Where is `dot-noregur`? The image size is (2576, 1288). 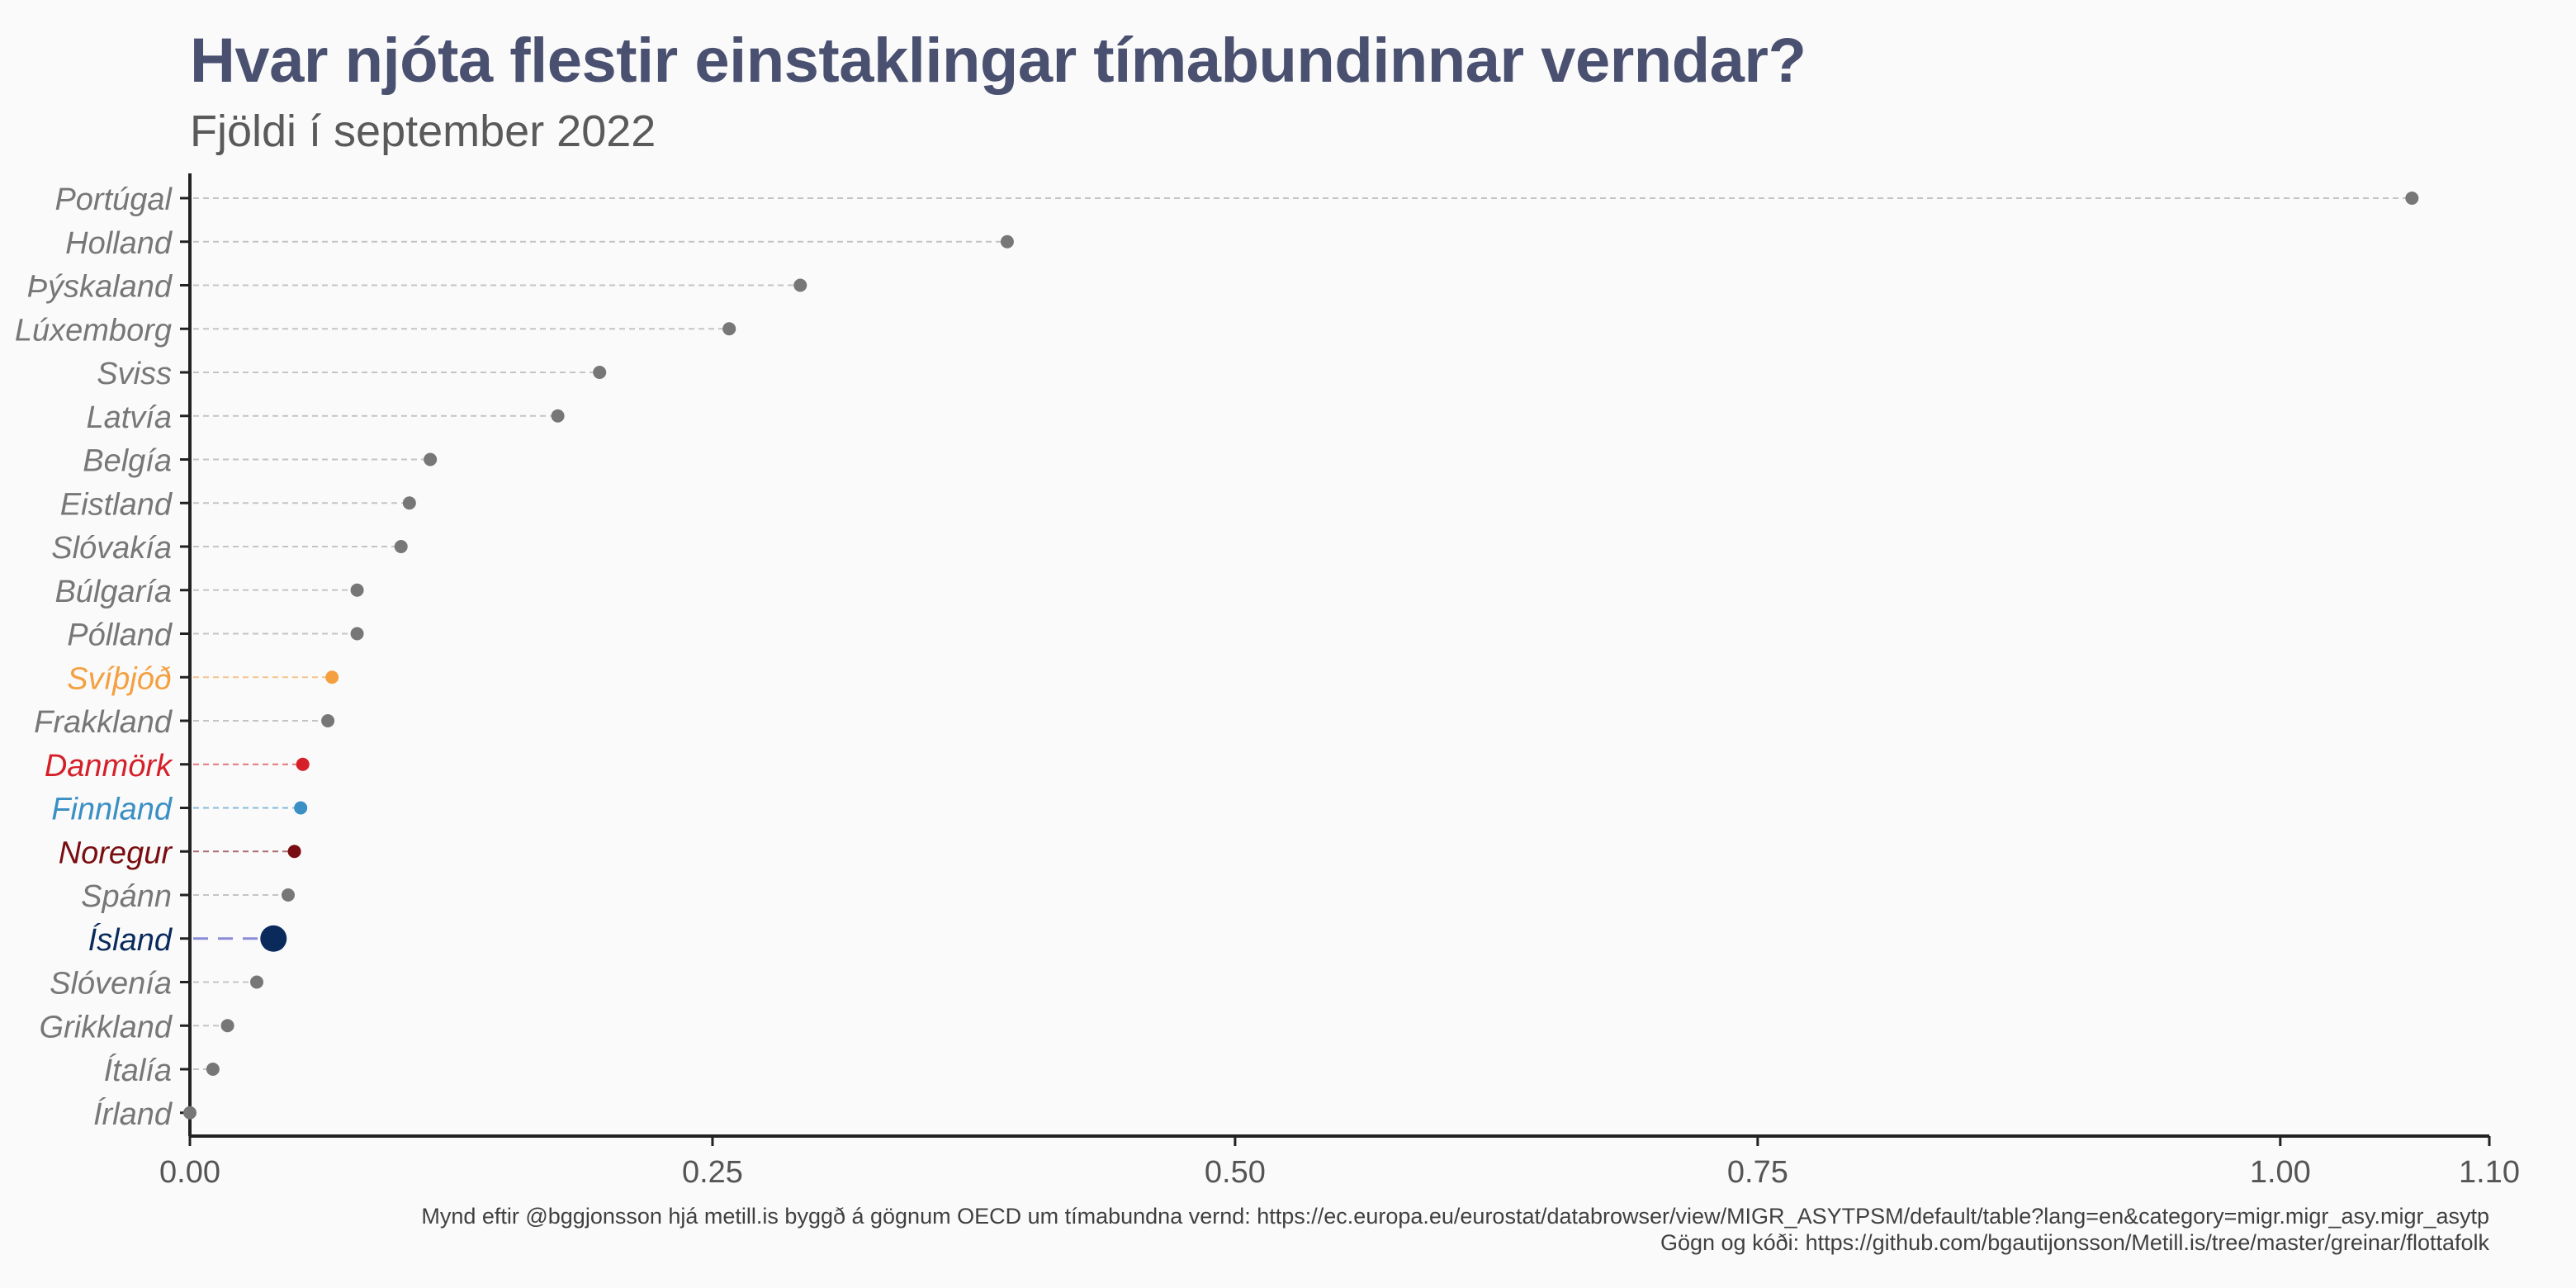
dot-noregur is located at coordinates (294, 852).